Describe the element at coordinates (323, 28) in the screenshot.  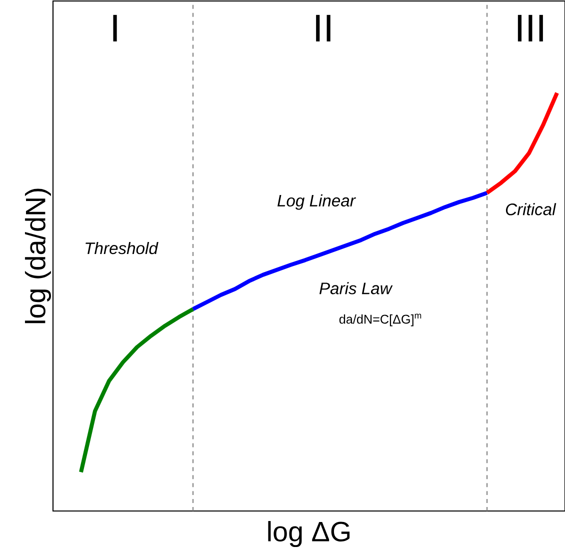
I see `text: II` at that location.